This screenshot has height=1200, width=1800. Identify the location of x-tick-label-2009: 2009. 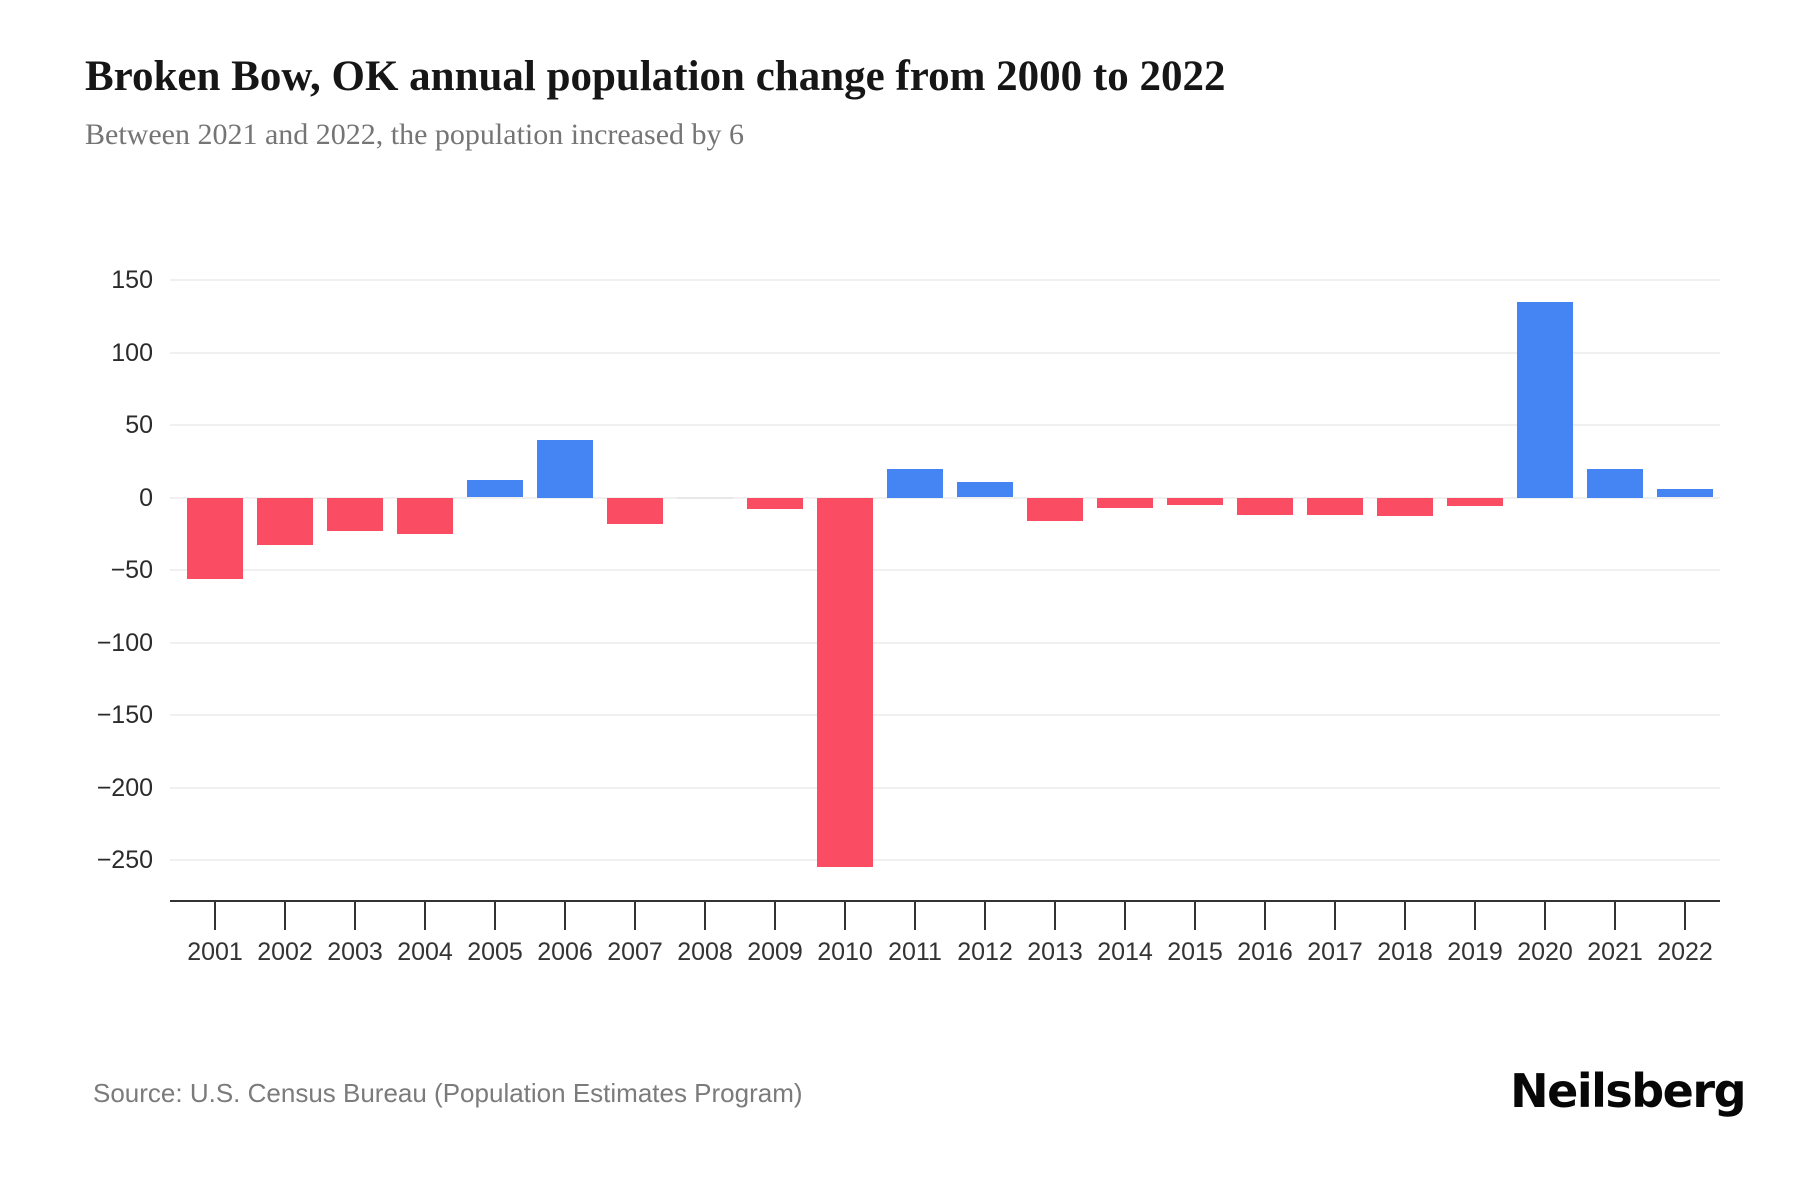
(775, 952).